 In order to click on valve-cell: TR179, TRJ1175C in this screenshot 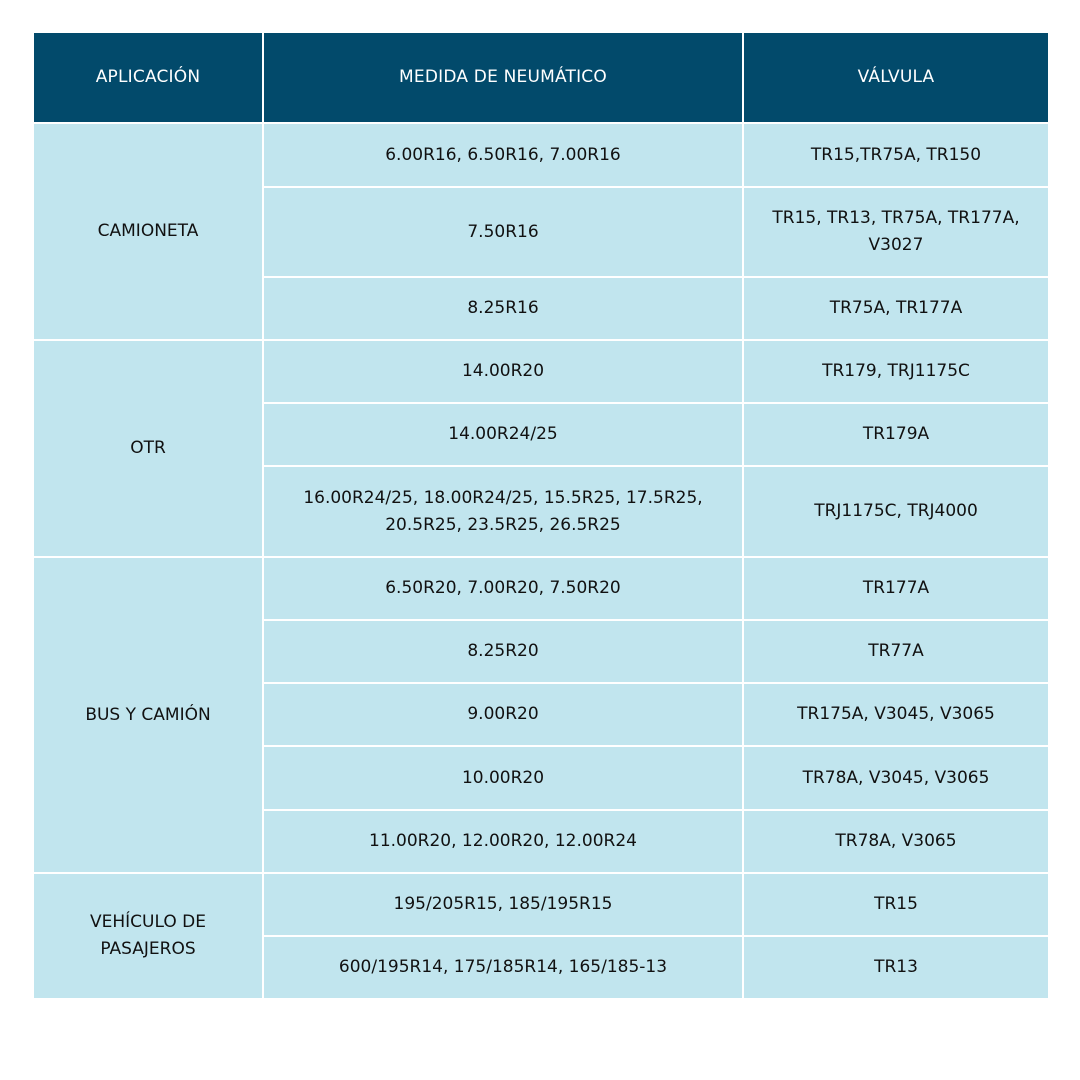, I will do `click(896, 371)`.